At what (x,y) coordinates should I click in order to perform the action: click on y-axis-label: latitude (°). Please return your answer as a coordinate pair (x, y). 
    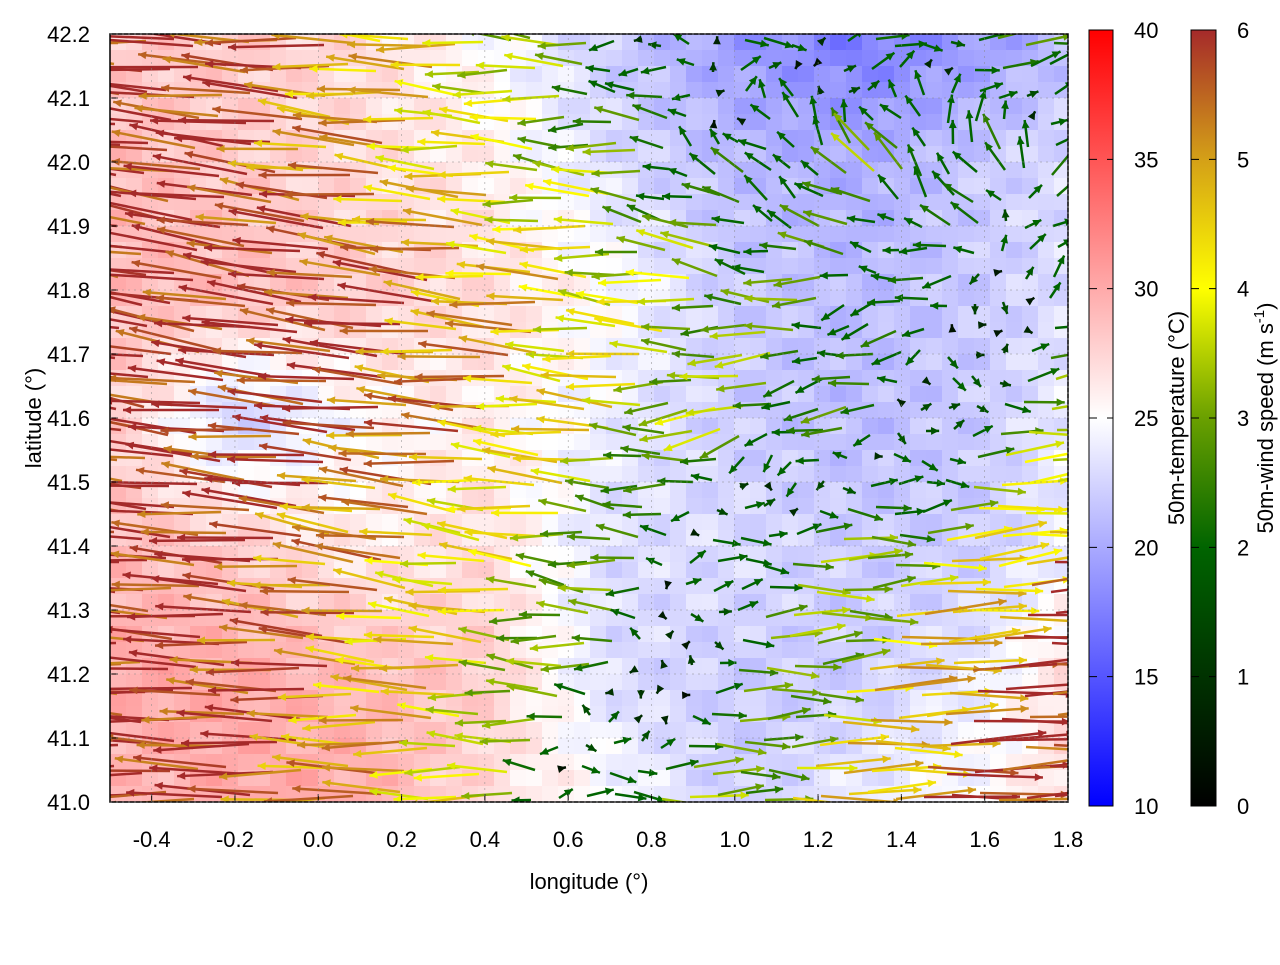
    Looking at the image, I should click on (33, 418).